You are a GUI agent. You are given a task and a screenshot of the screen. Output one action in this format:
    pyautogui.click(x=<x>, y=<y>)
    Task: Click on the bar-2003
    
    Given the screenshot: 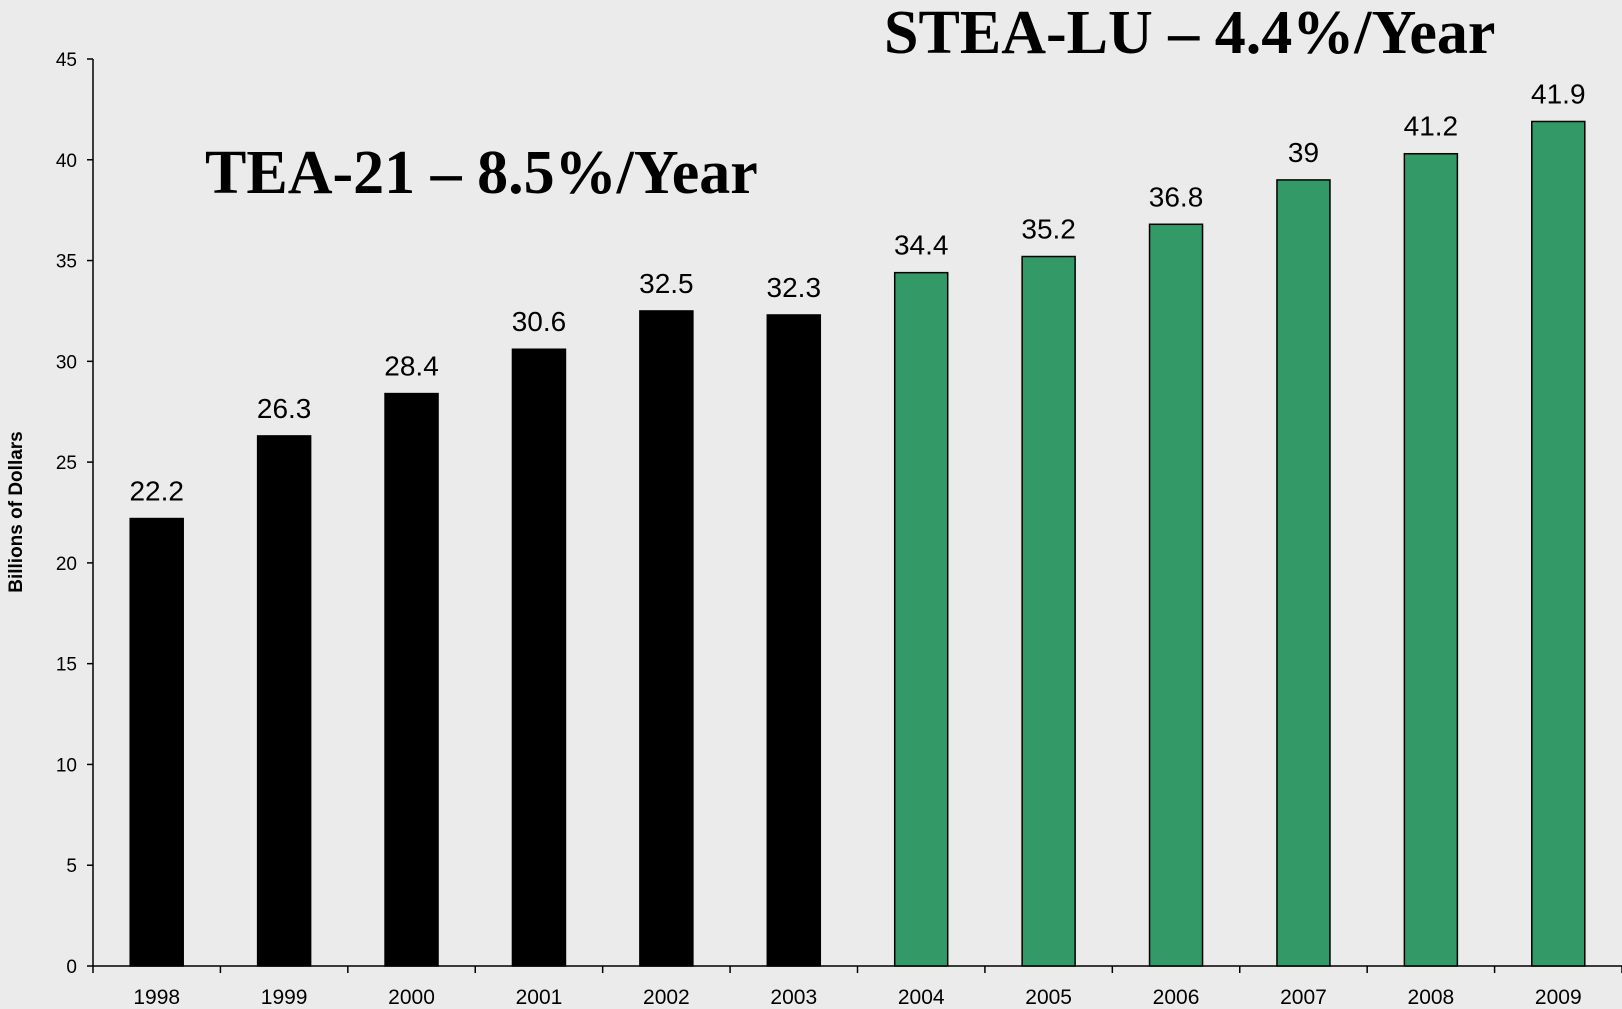 What is the action you would take?
    pyautogui.click(x=794, y=640)
    